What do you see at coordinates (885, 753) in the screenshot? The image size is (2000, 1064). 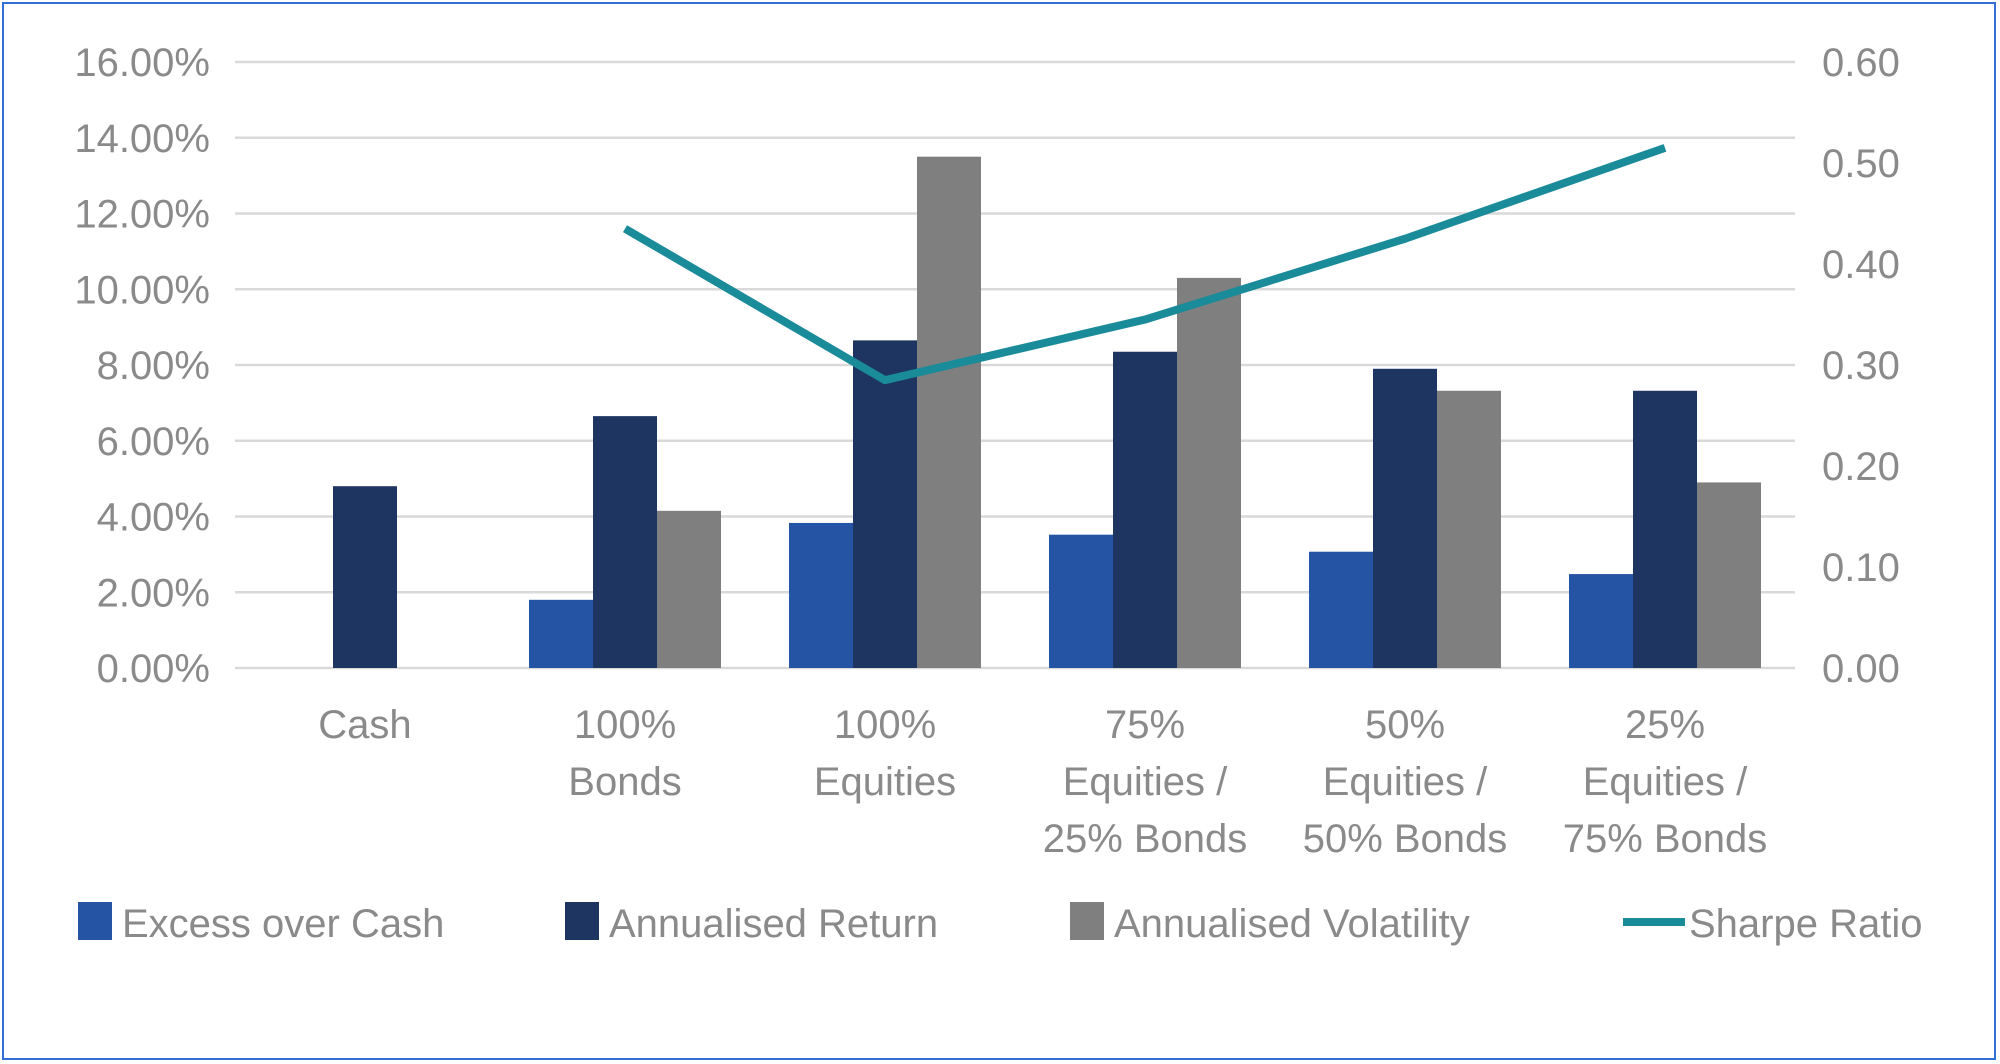 I see `category-label: 100% Equities` at bounding box center [885, 753].